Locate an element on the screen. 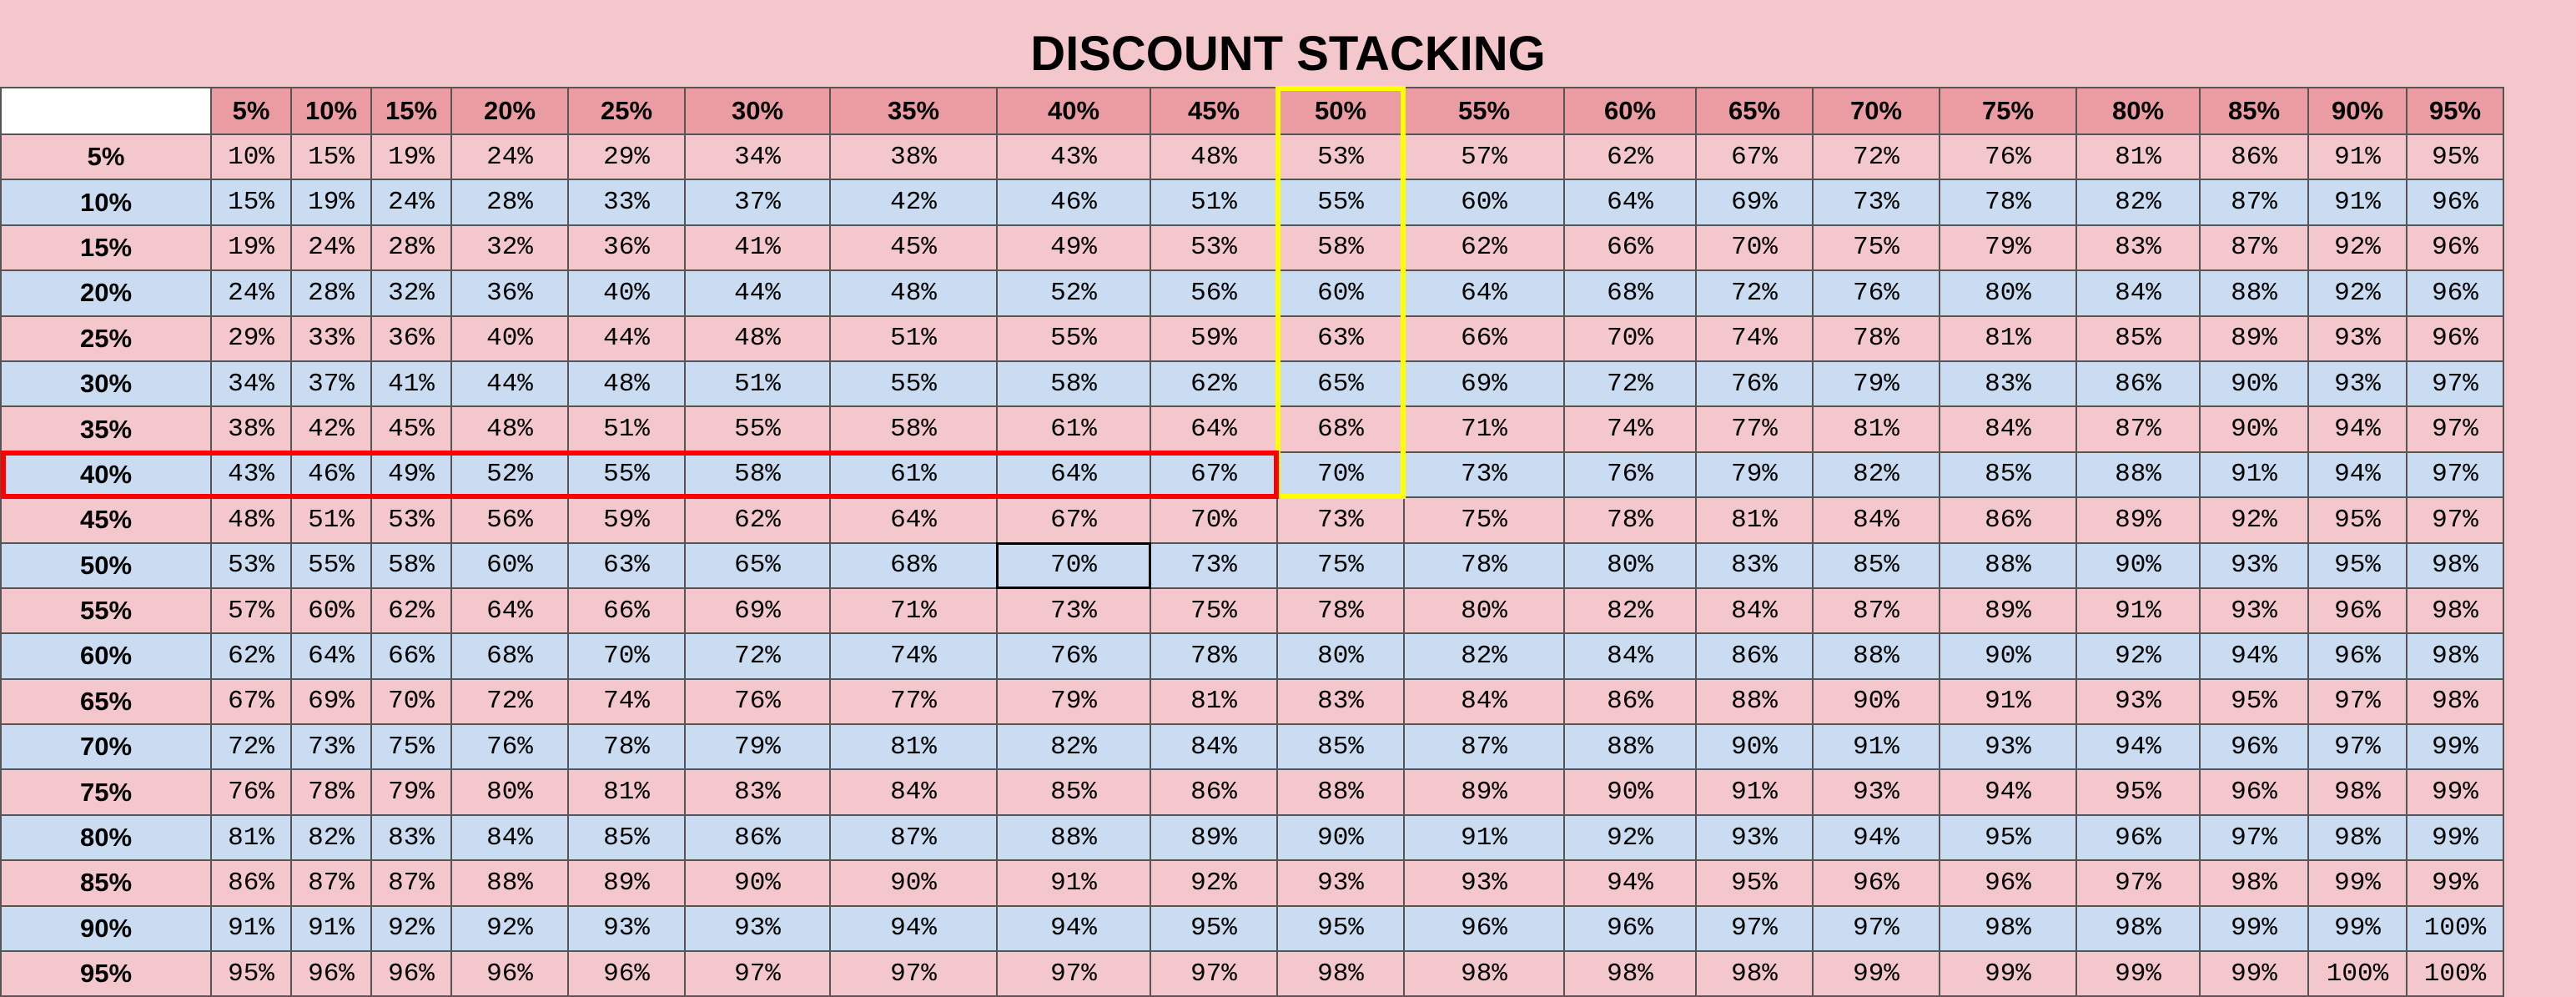  table-cell: 78% is located at coordinates (1214, 656).